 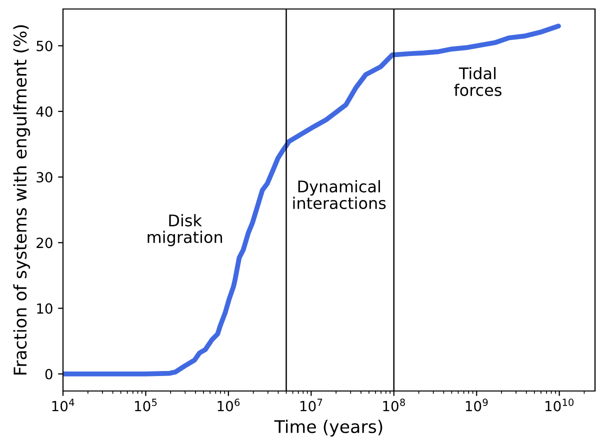 What do you see at coordinates (48, 374) in the screenshot?
I see `y-tick-label: 0` at bounding box center [48, 374].